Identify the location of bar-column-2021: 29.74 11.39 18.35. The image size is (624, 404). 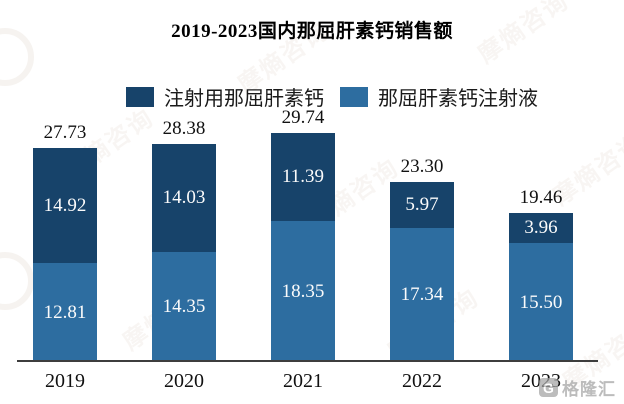
(303, 234).